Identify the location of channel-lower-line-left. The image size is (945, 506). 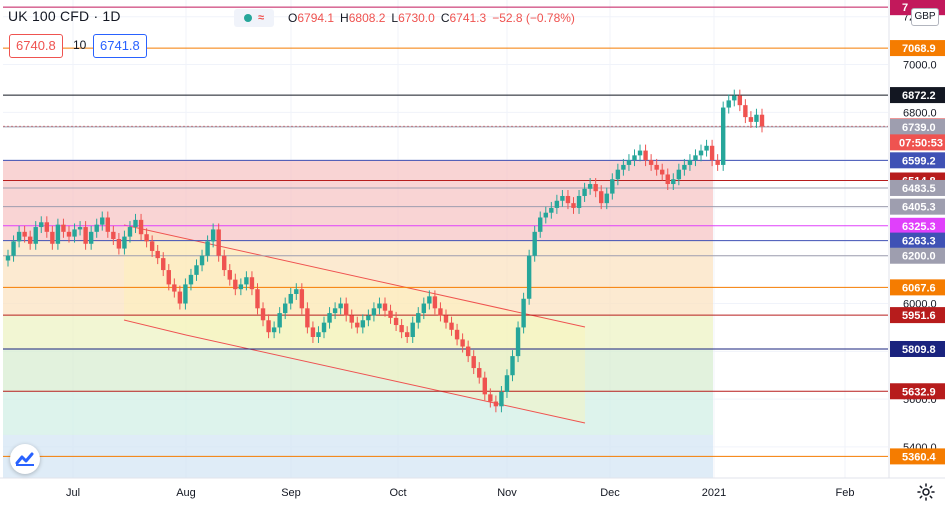
(155, 327).